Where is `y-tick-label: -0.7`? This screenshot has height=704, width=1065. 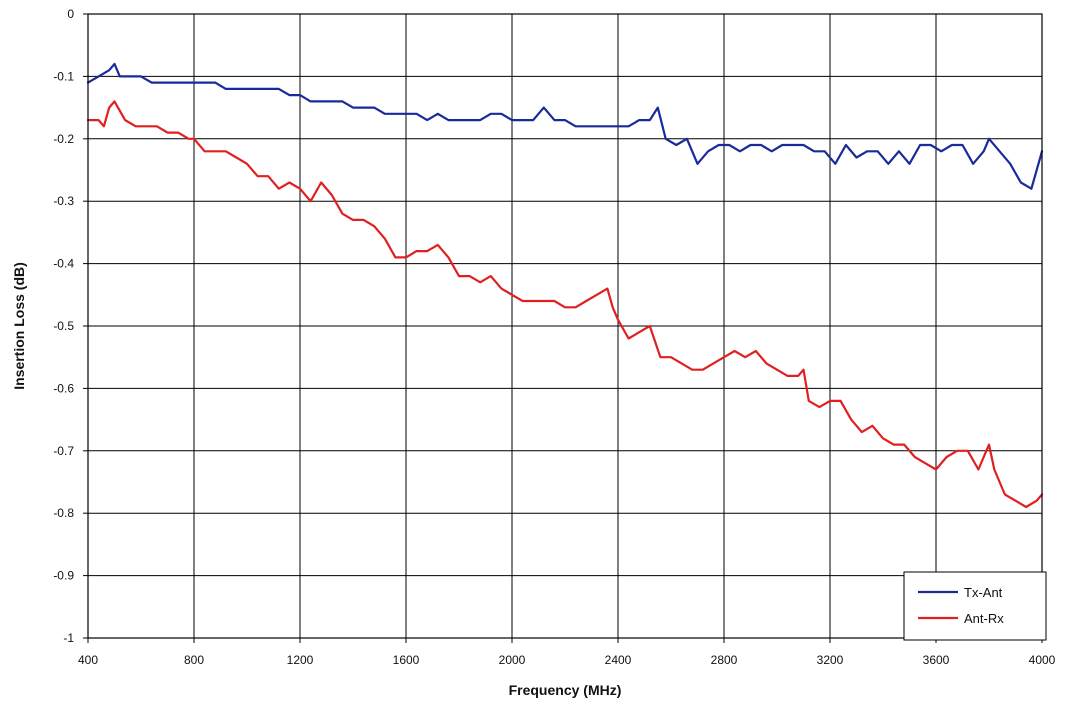
y-tick-label: -0.7 is located at coordinates (63, 451).